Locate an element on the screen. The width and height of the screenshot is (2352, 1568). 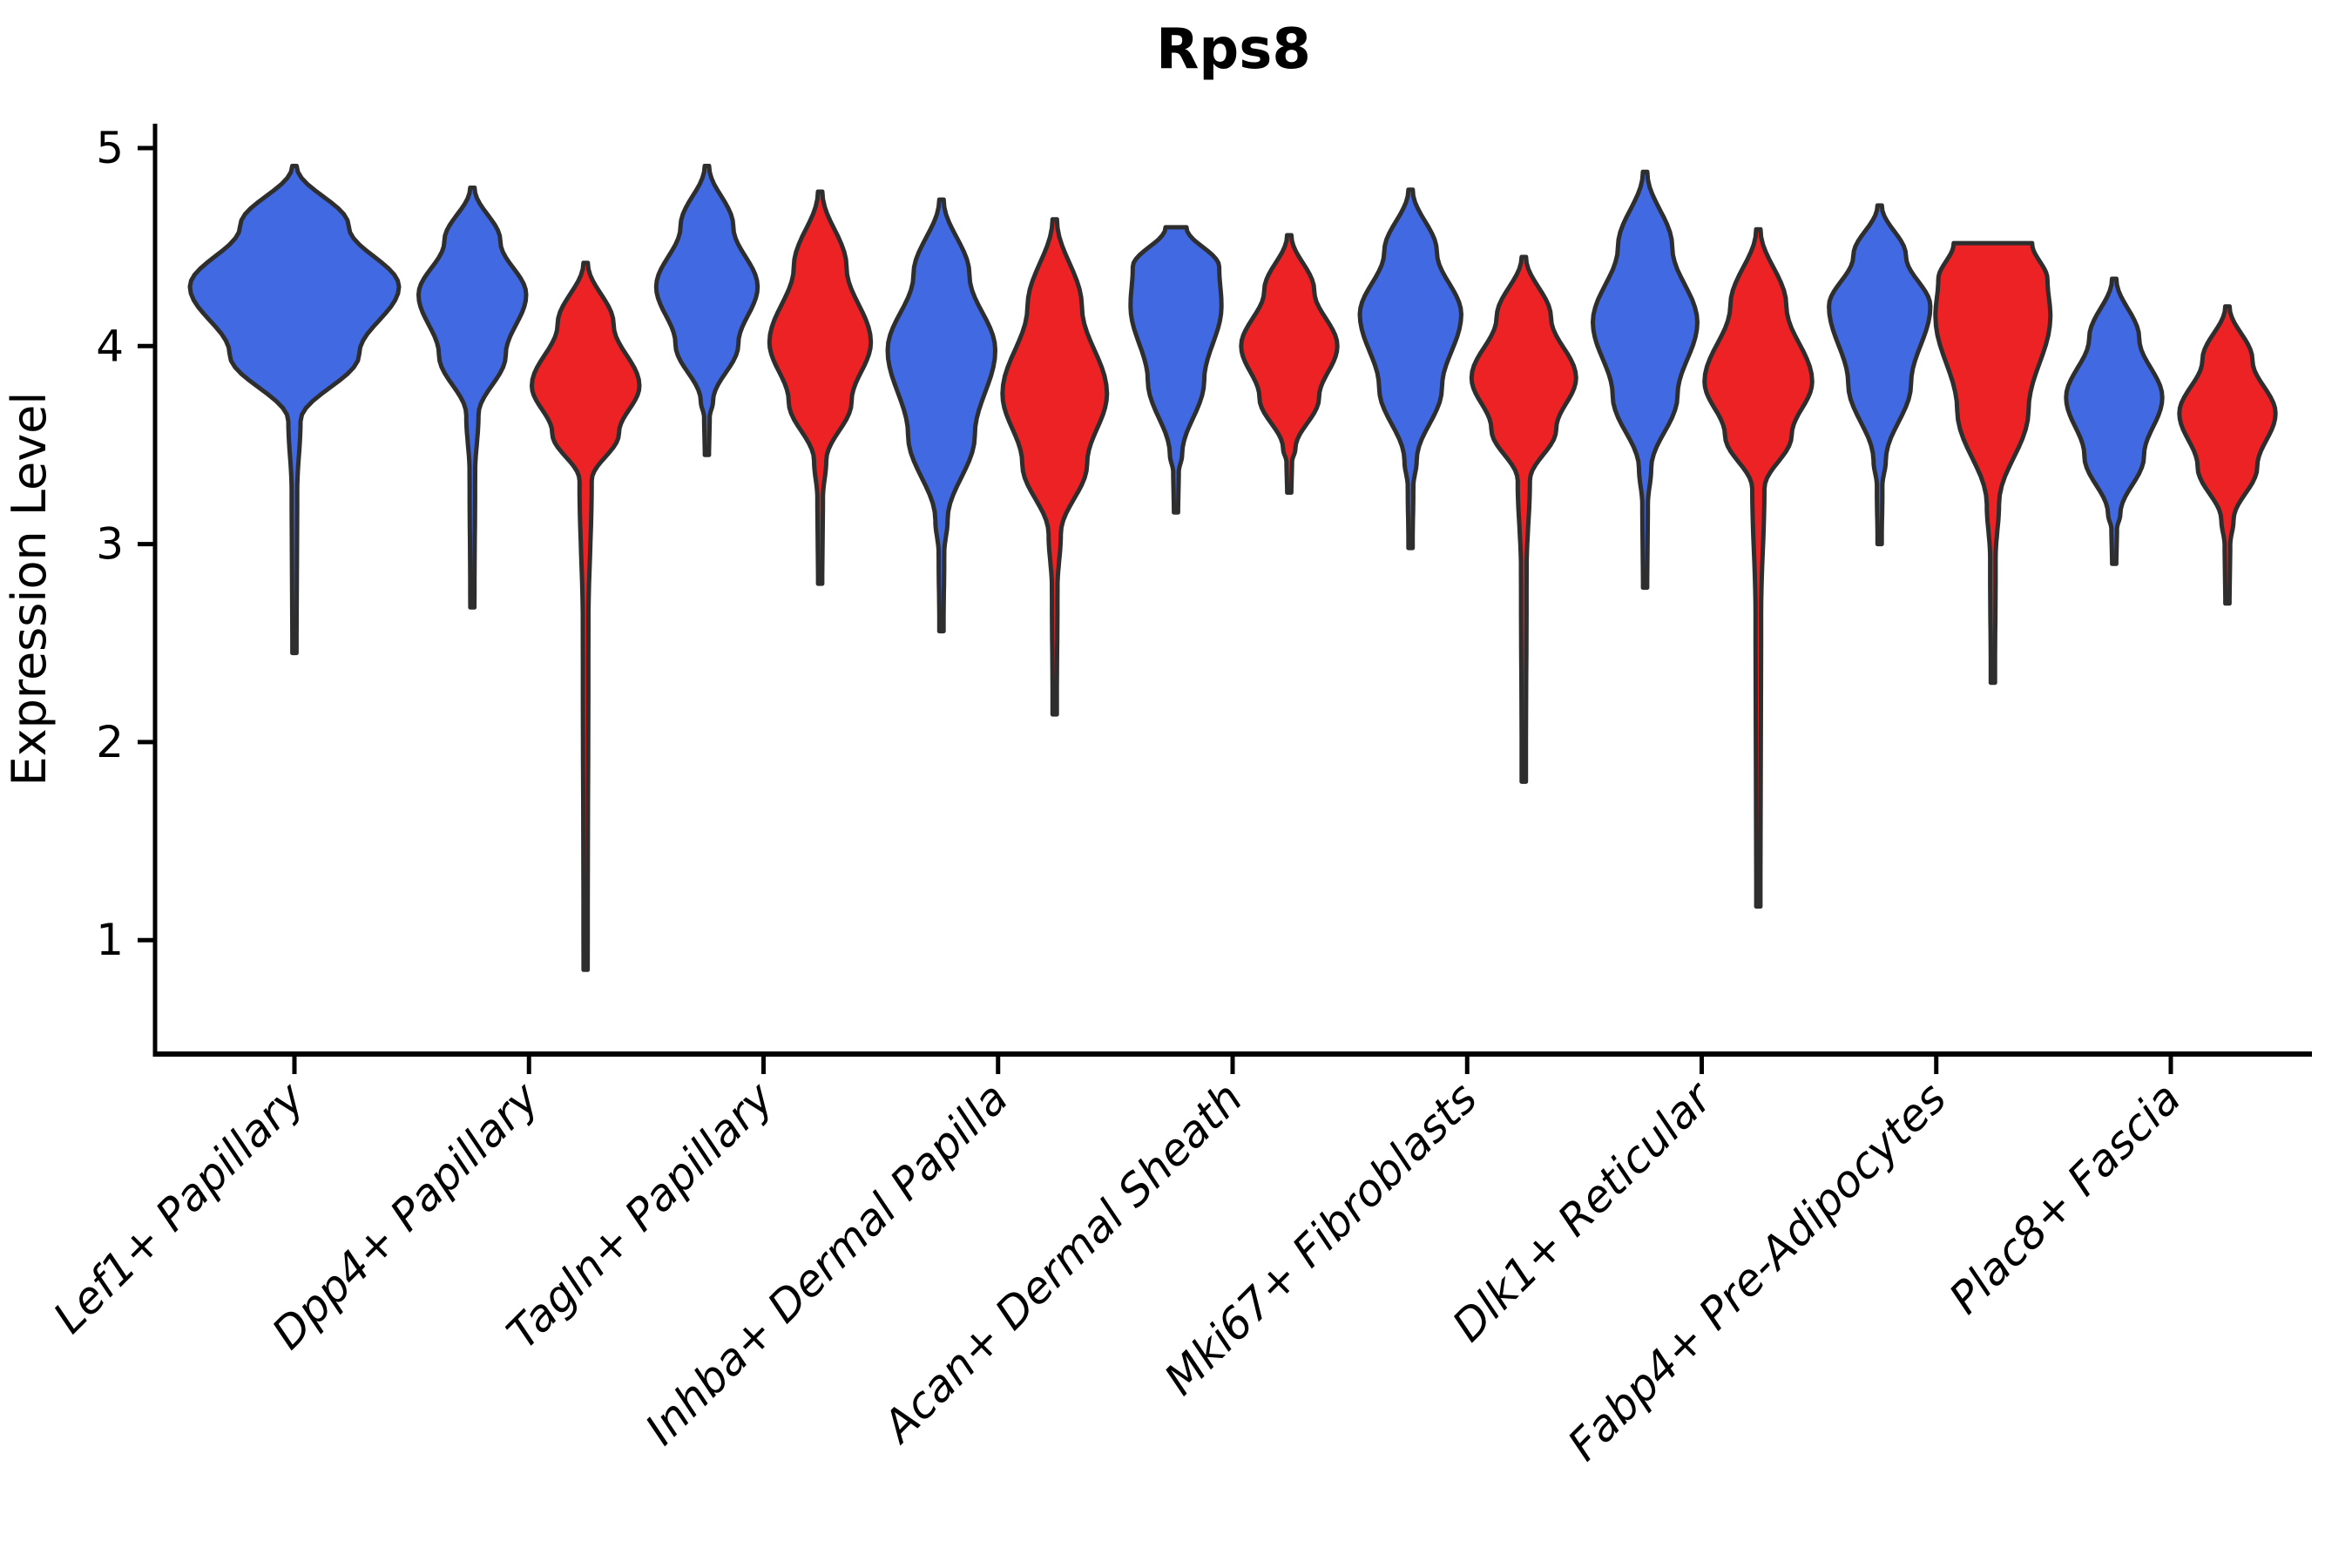
violin-mki67-blue is located at coordinates (1410, 369).